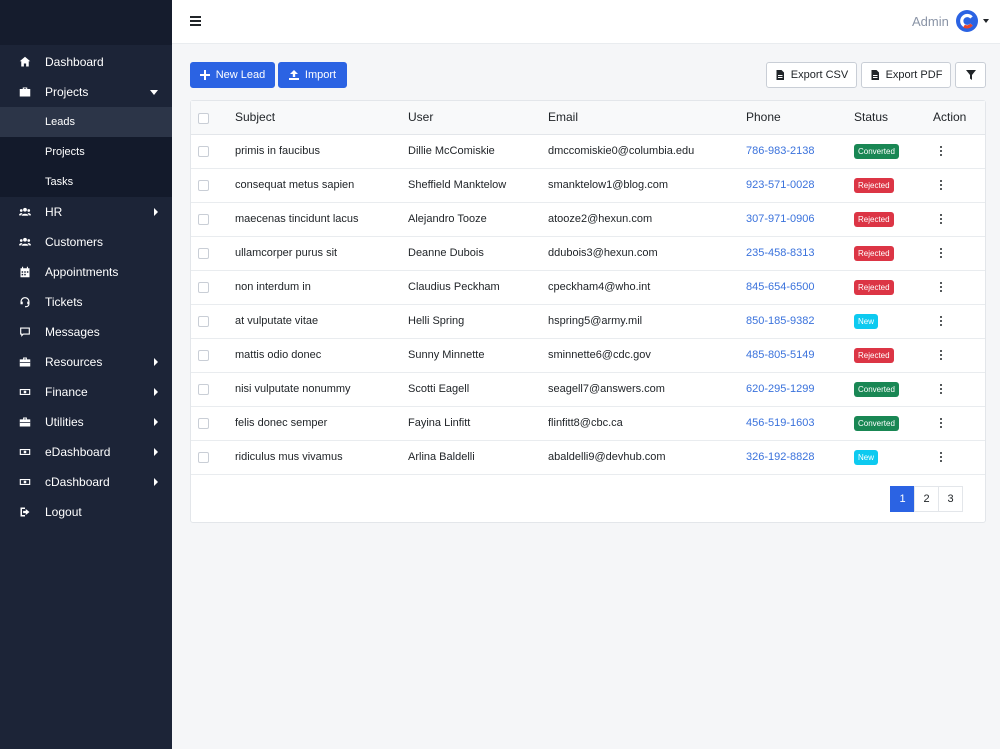  What do you see at coordinates (86, 482) in the screenshot?
I see `sidebar-item-cdashboard: cDashboard` at bounding box center [86, 482].